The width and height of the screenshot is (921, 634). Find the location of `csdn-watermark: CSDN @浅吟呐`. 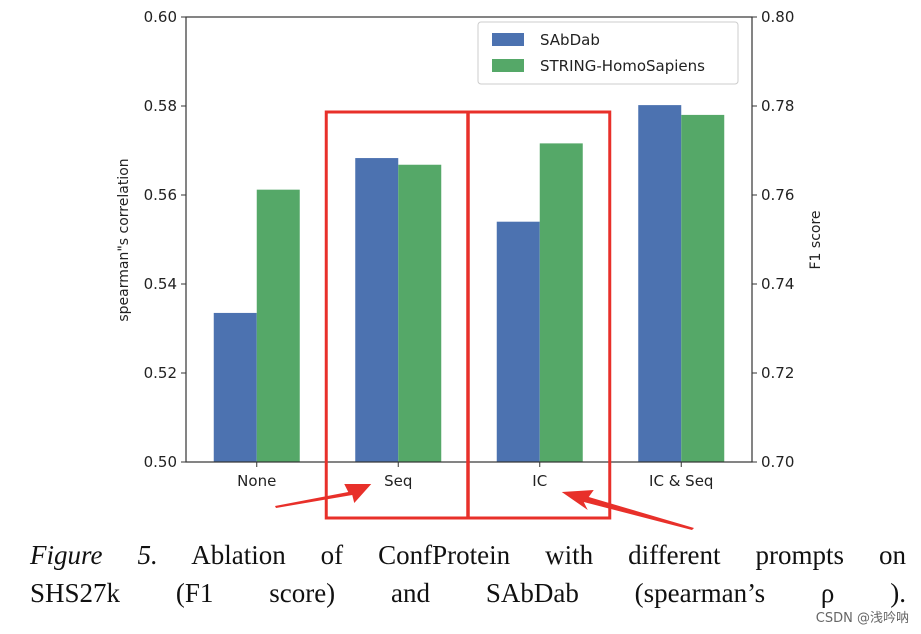

csdn-watermark: CSDN @浅吟呐 is located at coordinates (862, 618).